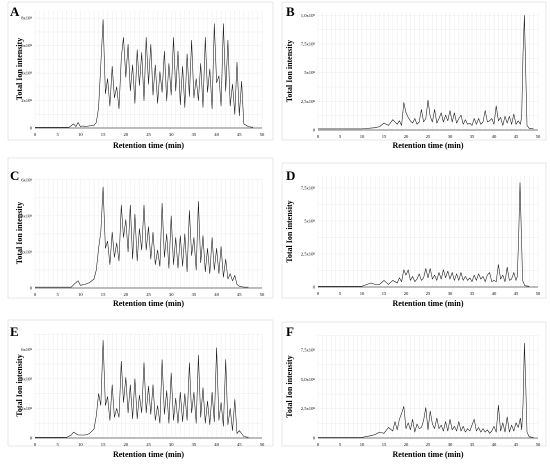  I want to click on tic-trace-a, so click(144, 73).